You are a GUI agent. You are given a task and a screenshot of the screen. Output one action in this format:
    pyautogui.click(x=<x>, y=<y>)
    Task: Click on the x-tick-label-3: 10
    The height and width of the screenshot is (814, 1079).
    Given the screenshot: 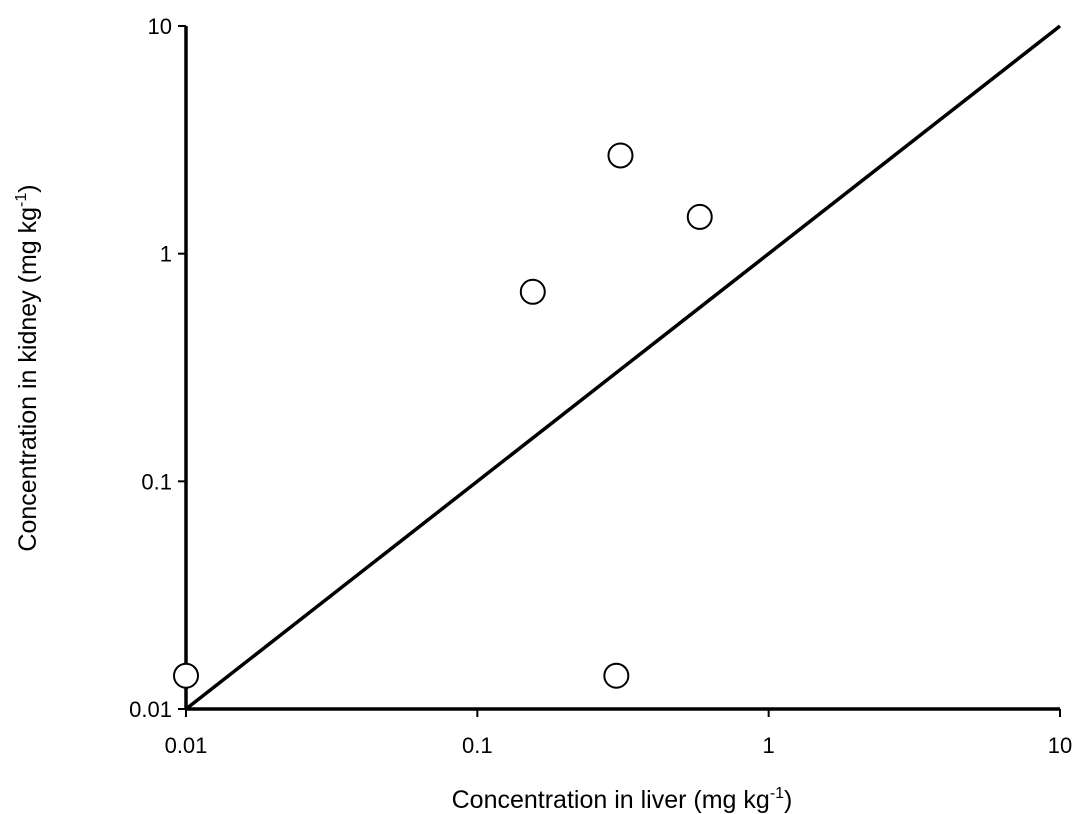 What is the action you would take?
    pyautogui.click(x=1060, y=745)
    